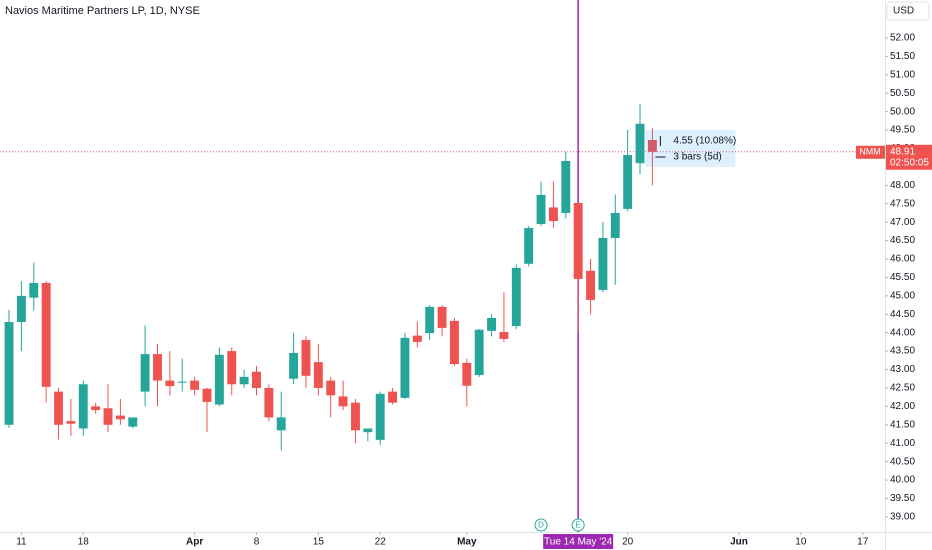 The image size is (932, 550). What do you see at coordinates (697, 157) in the screenshot?
I see `measure-bars: 3 bars (5d)` at bounding box center [697, 157].